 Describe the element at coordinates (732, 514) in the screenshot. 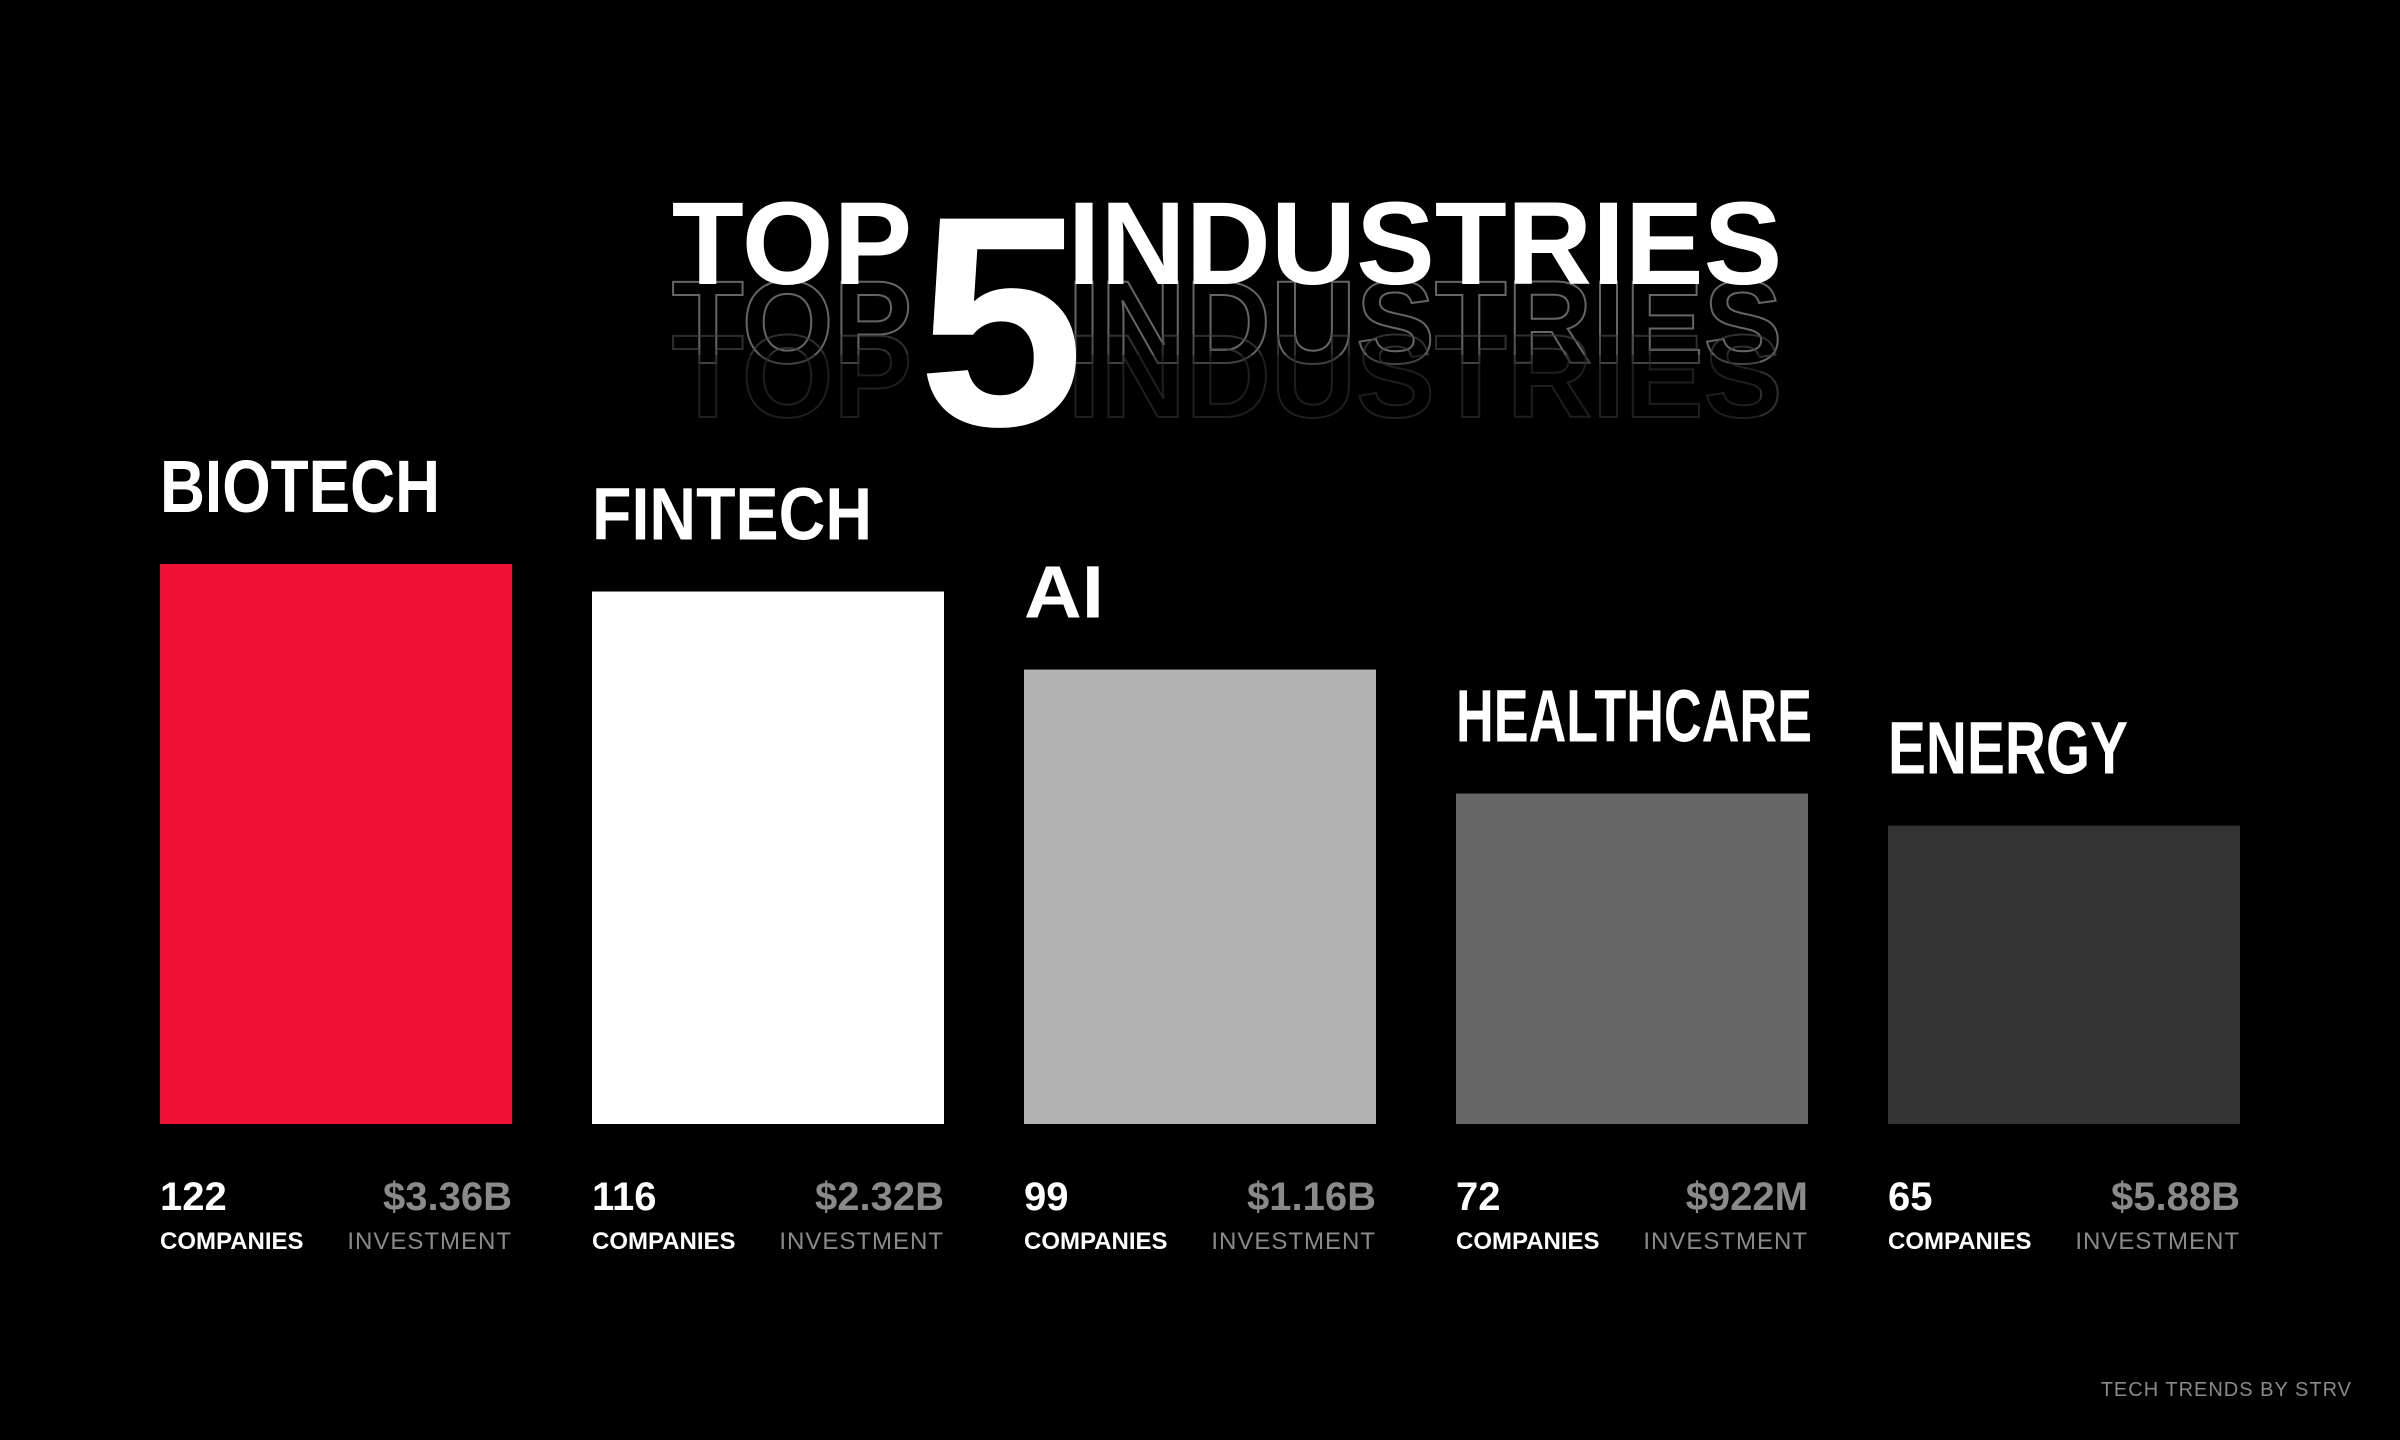

I see `category-label: FINTECH` at that location.